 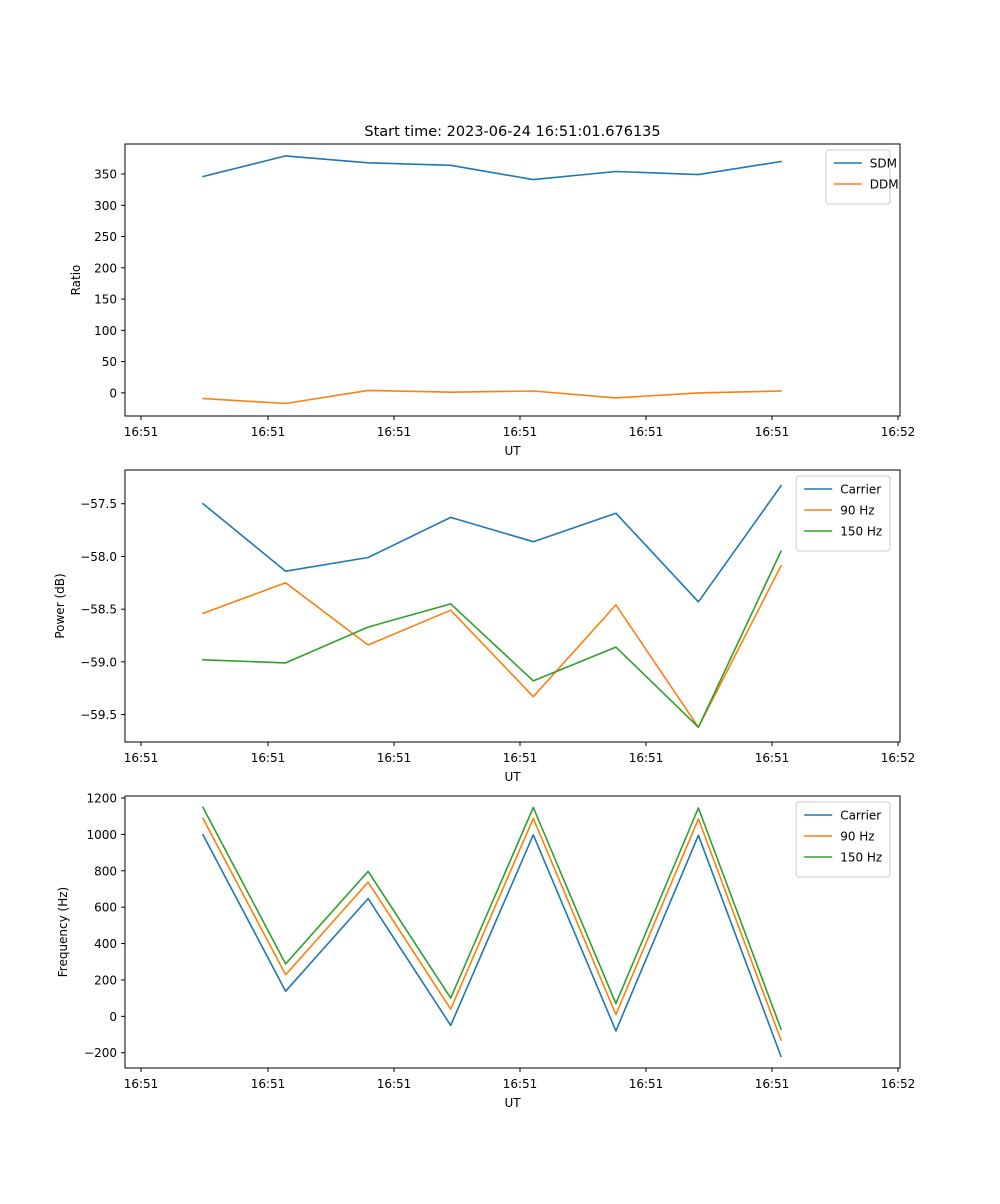 What do you see at coordinates (98, 504) in the screenshot?
I see `y-tick-label: −57.5` at bounding box center [98, 504].